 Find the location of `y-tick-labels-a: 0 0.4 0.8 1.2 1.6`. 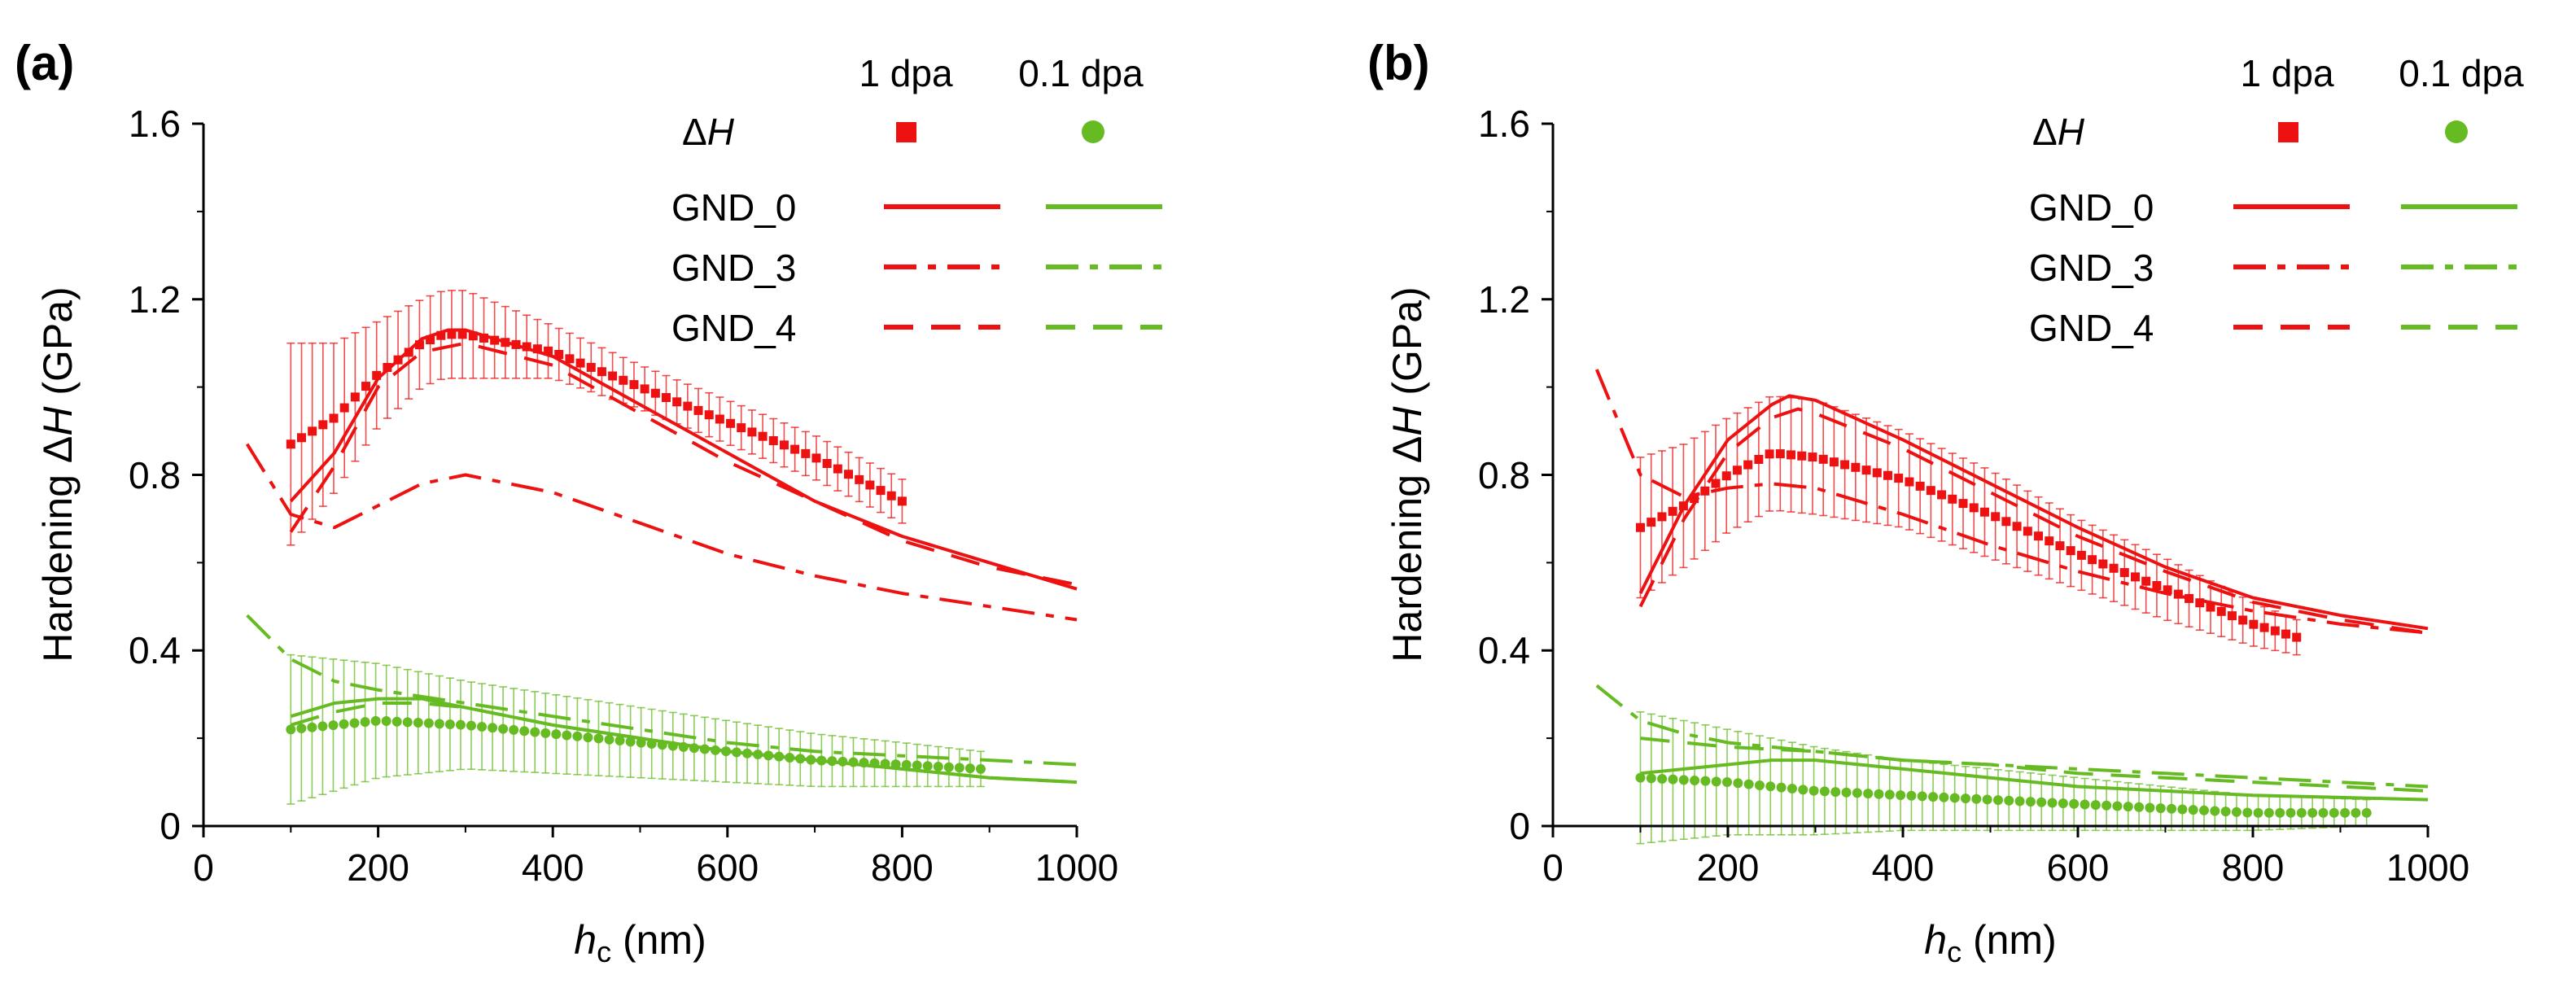

y-tick-labels-a: 0 0.4 0.8 1.2 1.6 is located at coordinates (155, 475).